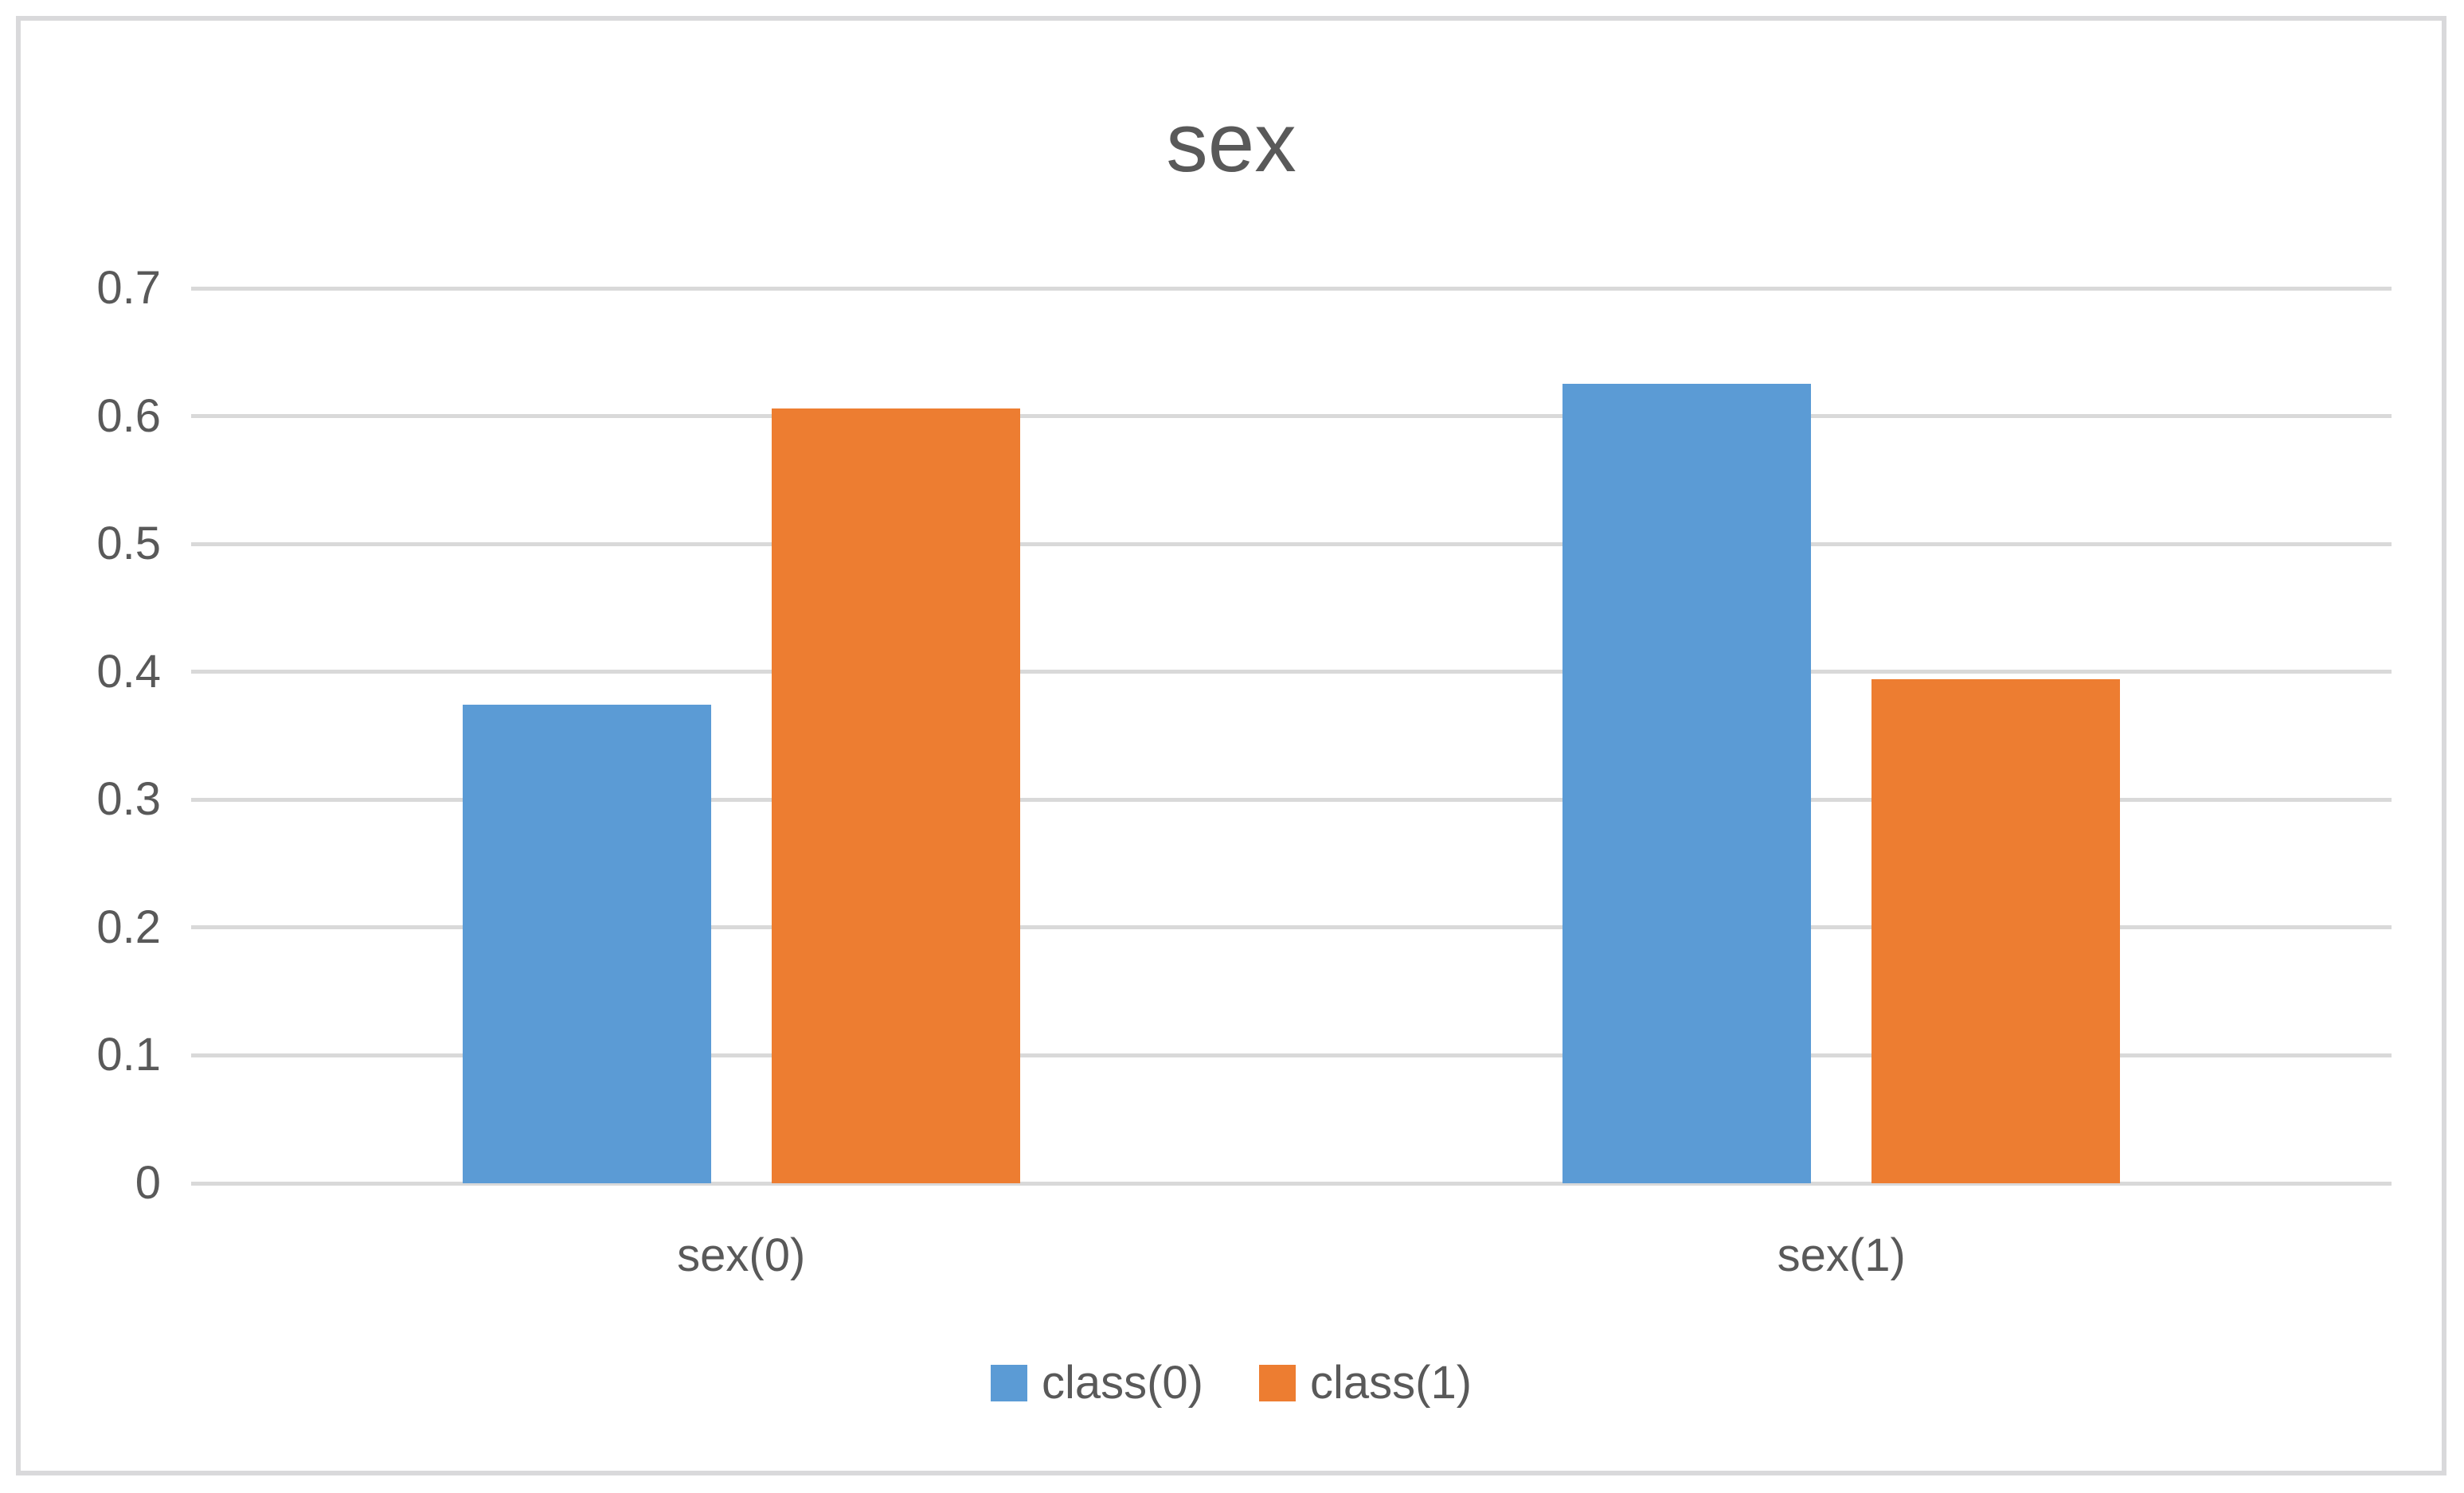 Image resolution: width=2464 pixels, height=1493 pixels. I want to click on legend-label: class(0), so click(1122, 1383).